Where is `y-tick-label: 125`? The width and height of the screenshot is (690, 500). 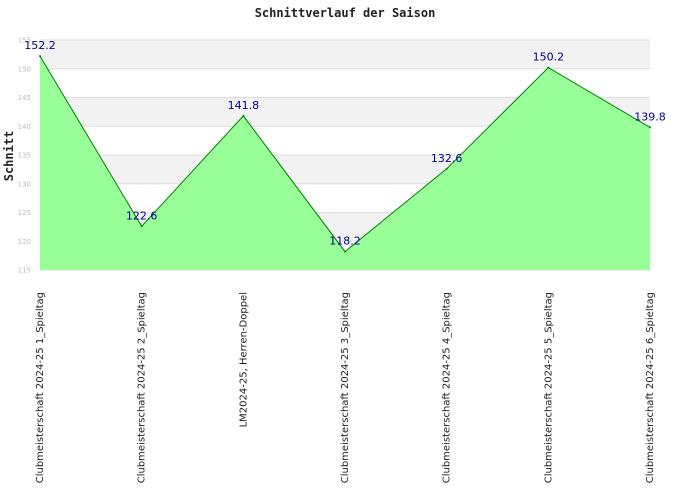
y-tick-label: 125 is located at coordinates (24, 213).